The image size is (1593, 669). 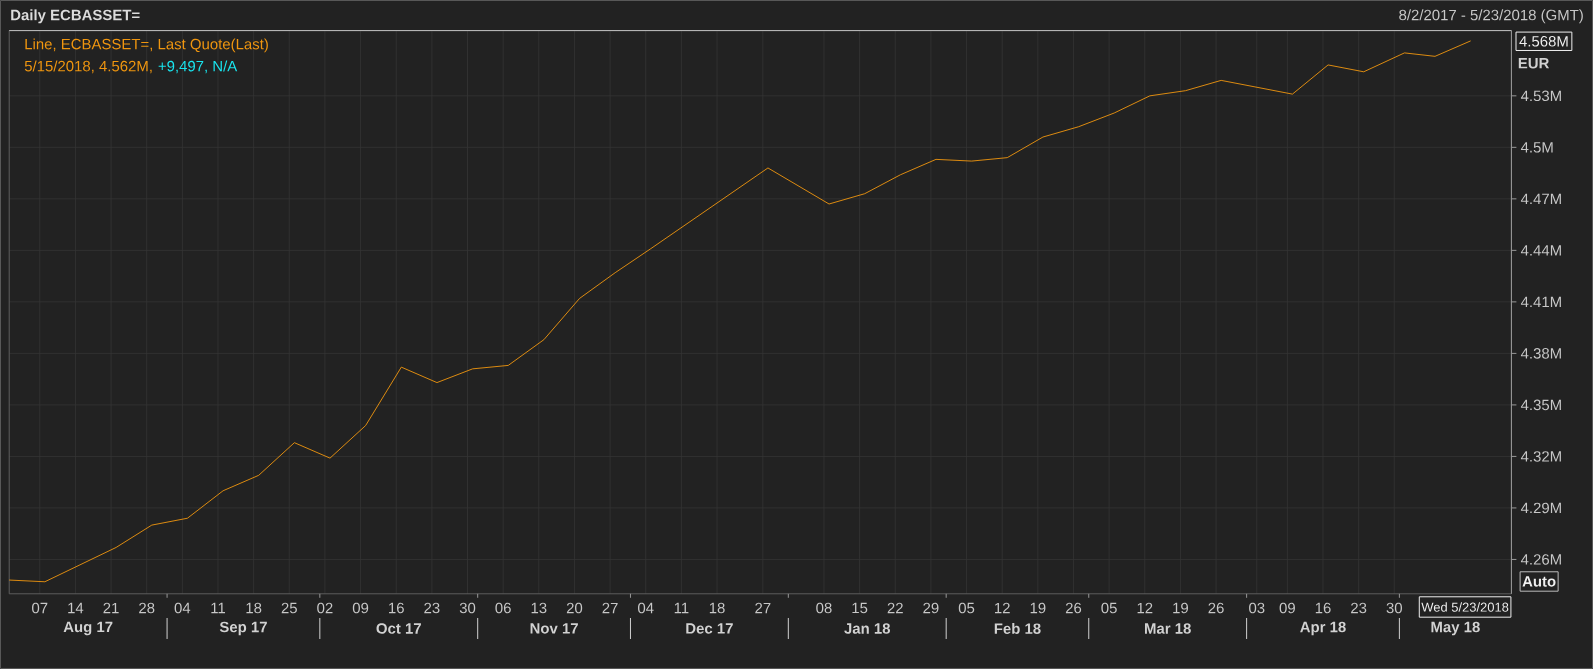 I want to click on annotation: 5/15/2018, 4.562M,, so click(x=88, y=67).